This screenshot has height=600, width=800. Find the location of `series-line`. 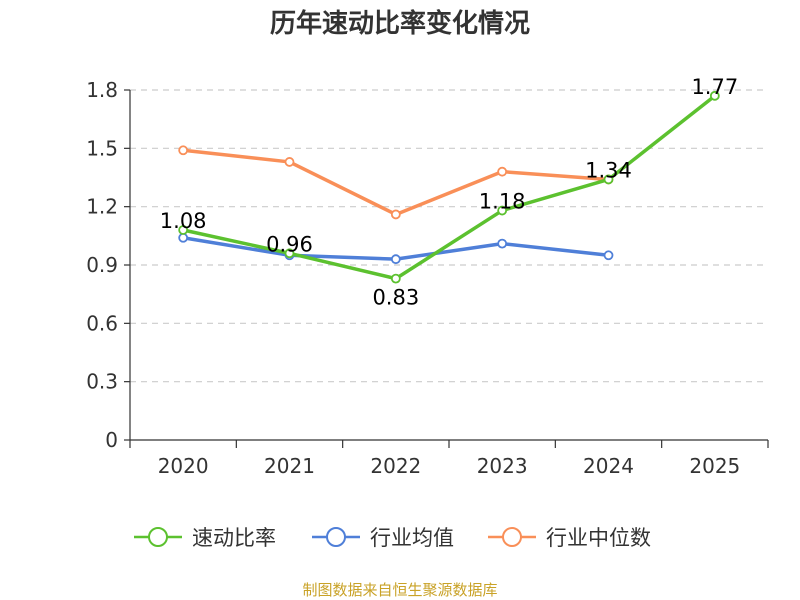

series-line is located at coordinates (395, 182).